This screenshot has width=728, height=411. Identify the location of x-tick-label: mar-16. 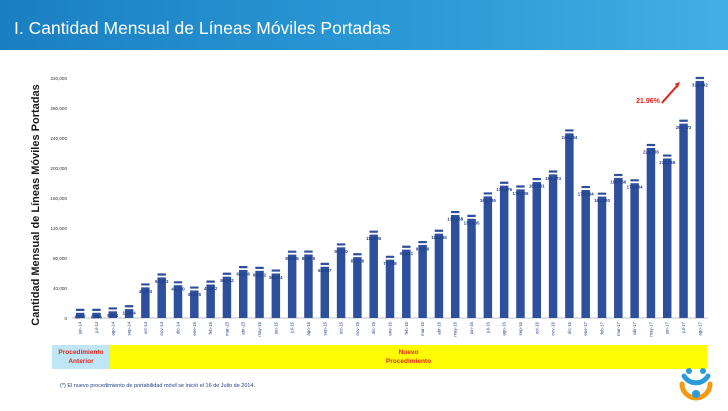
(422, 328).